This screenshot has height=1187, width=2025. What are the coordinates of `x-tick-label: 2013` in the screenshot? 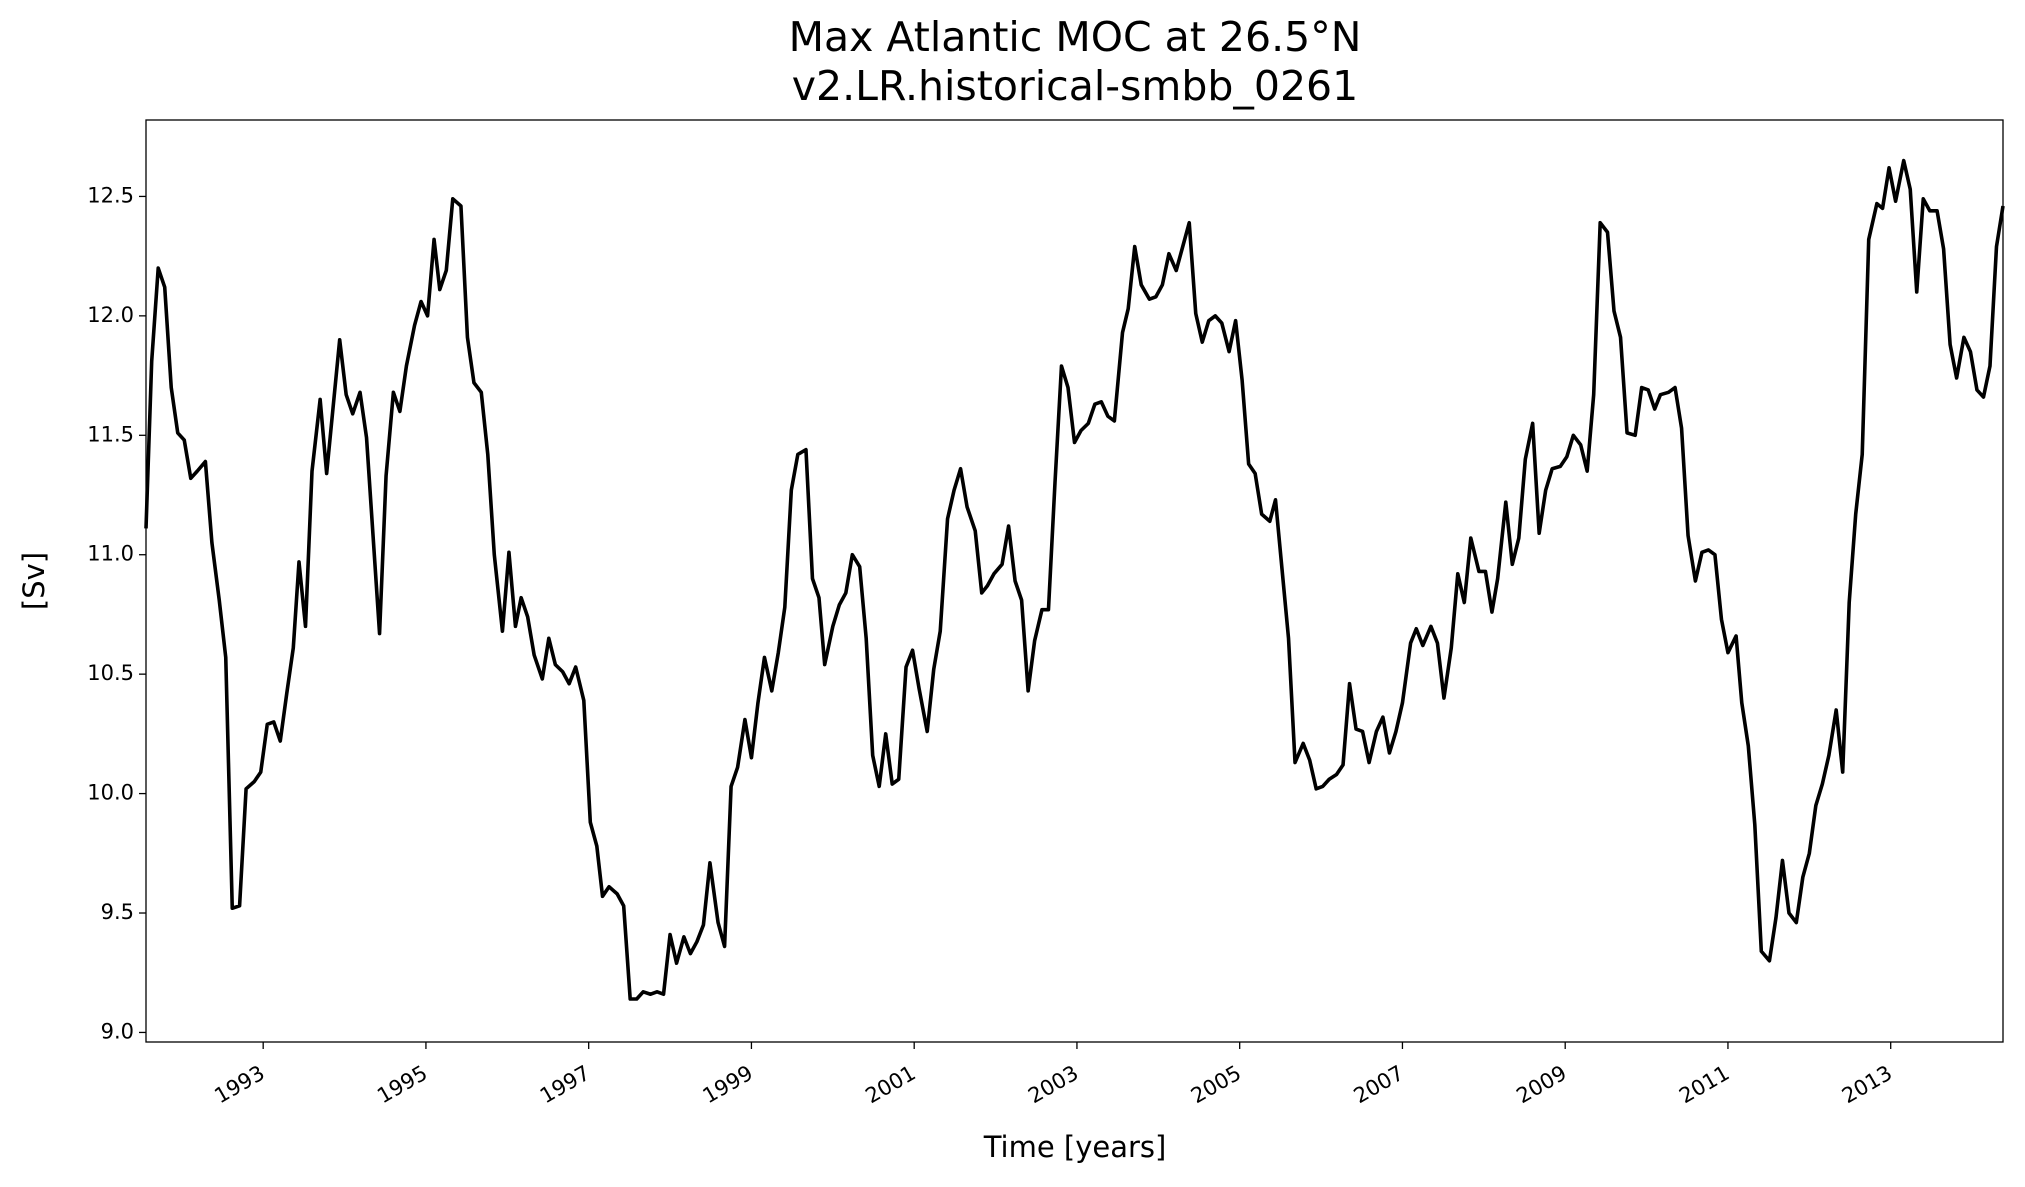 It's located at (1867, 1085).